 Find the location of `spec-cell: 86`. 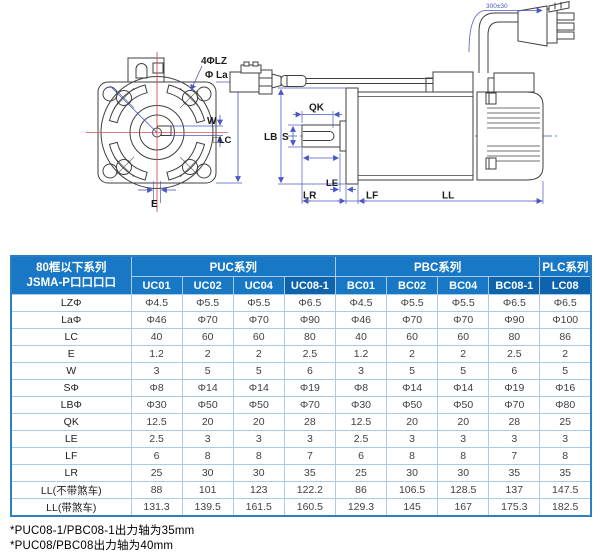

spec-cell: 86 is located at coordinates (565, 337).